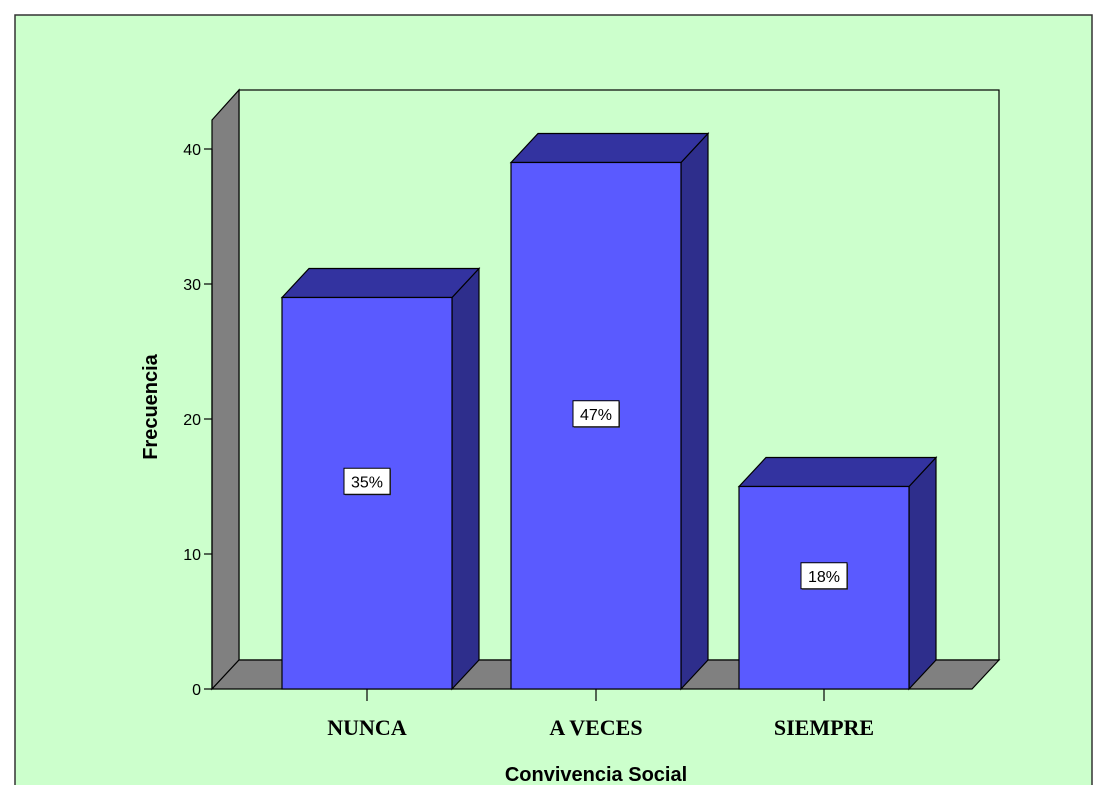  Describe the element at coordinates (596, 774) in the screenshot. I see `x-axis-title: Convivencia Social` at that location.